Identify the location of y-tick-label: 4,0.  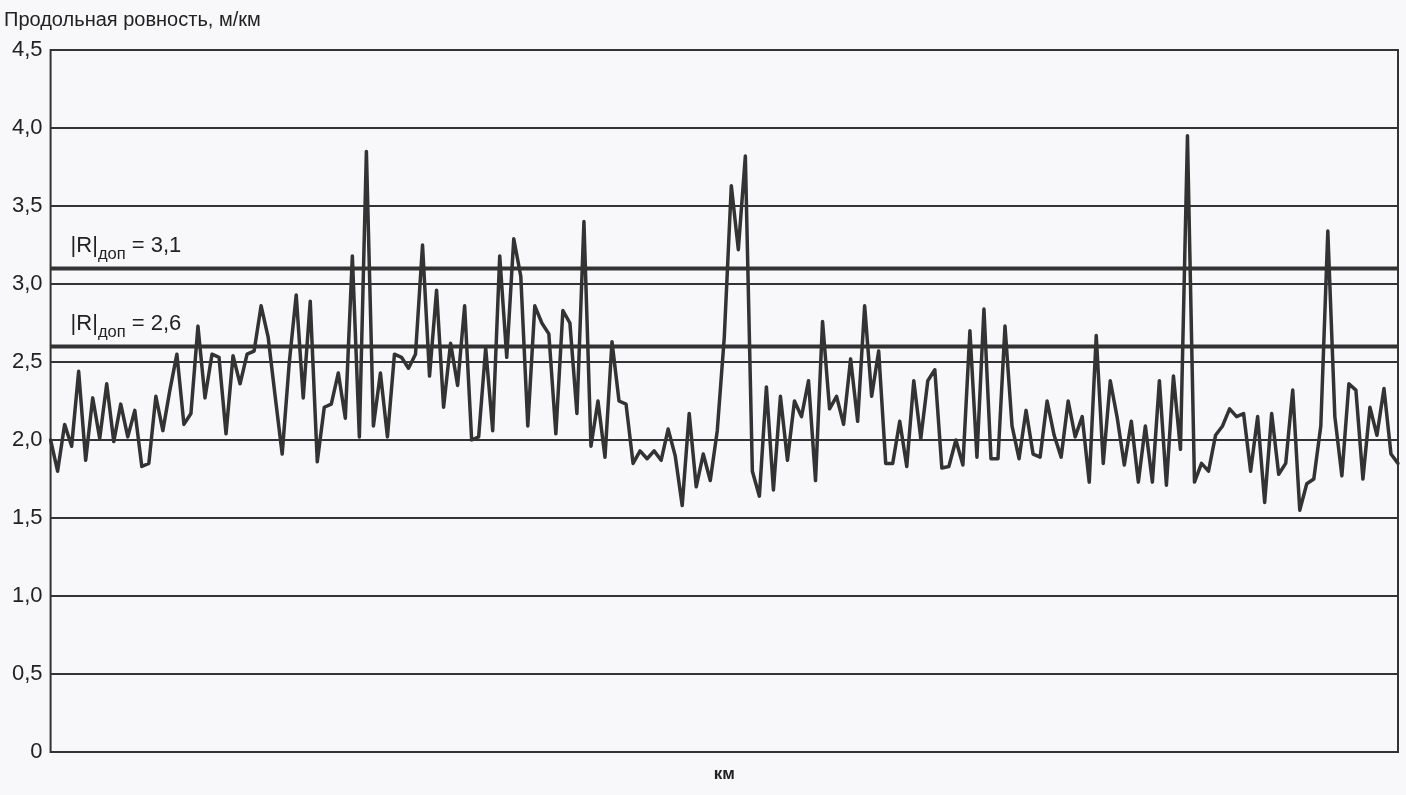
(27, 127).